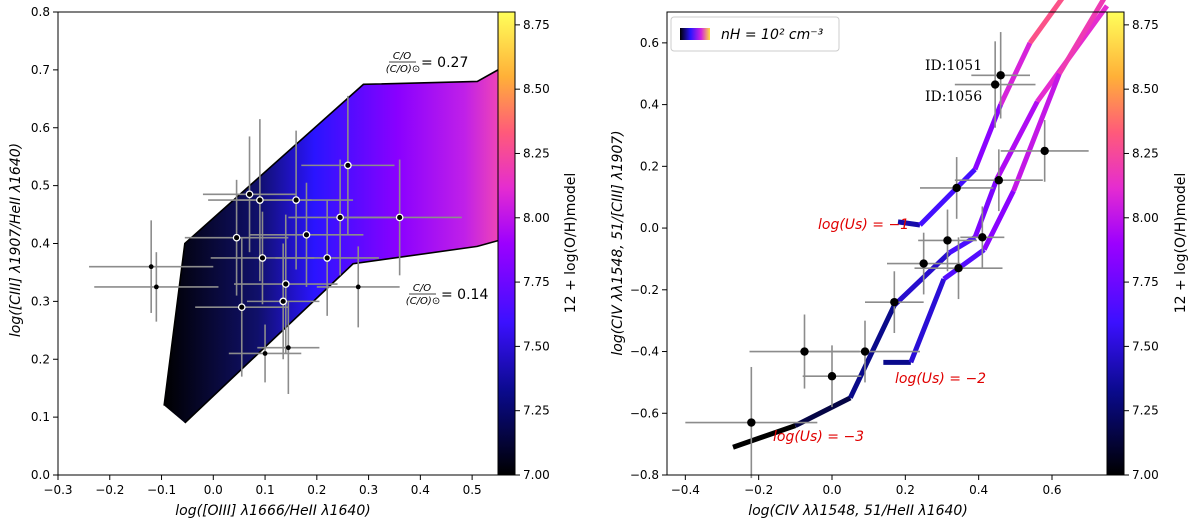 The height and width of the screenshot is (523, 1200). I want to click on y-tick-label: 0.7, so click(40, 70).